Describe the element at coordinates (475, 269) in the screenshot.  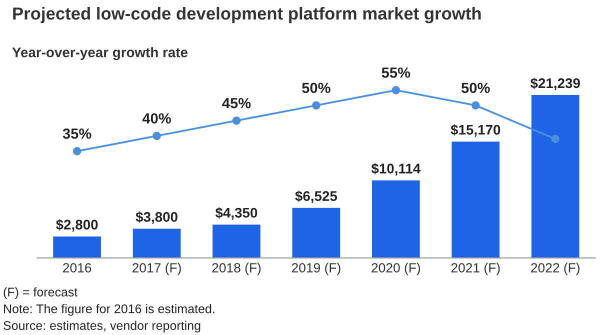
I see `x-tick-label: 2021 (F)` at that location.